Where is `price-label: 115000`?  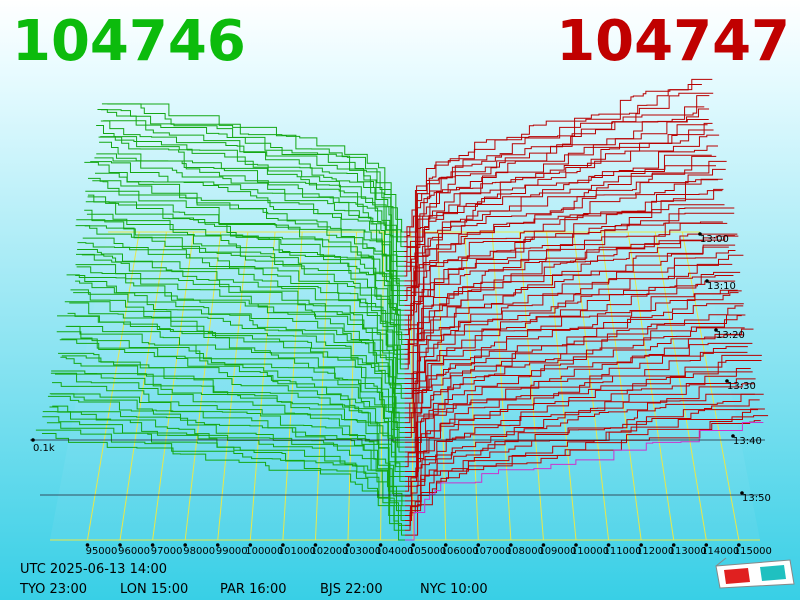 price-label: 115000 is located at coordinates (753, 551).